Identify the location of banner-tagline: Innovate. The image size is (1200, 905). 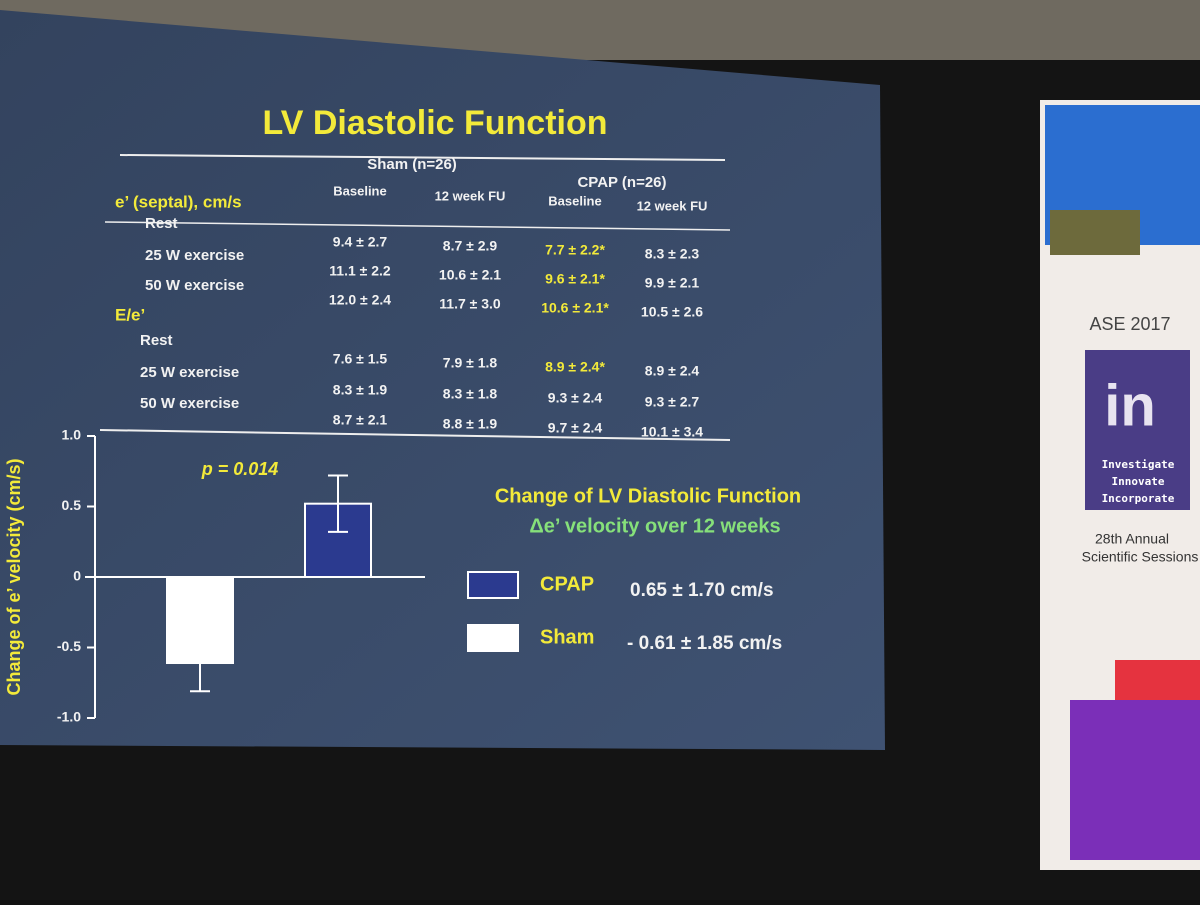
(1138, 481).